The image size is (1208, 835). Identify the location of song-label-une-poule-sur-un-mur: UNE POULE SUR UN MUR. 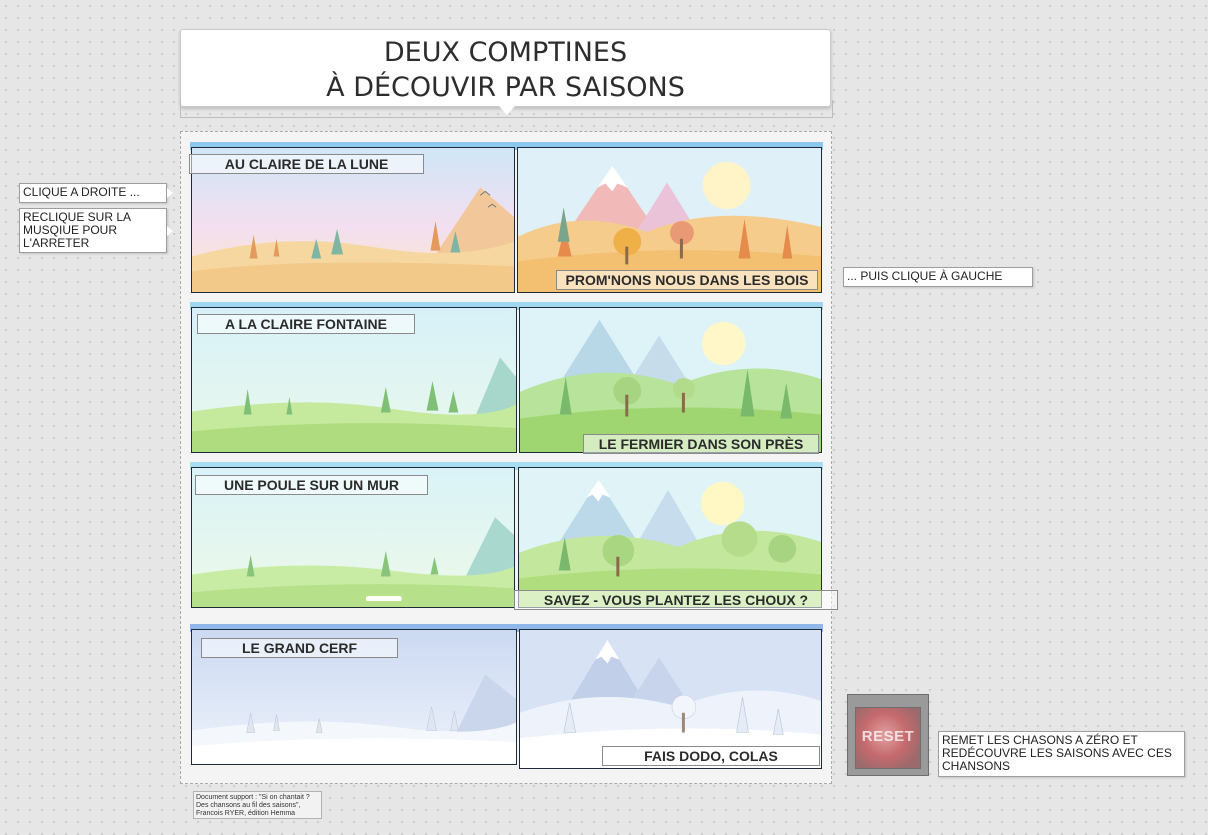
(311, 485).